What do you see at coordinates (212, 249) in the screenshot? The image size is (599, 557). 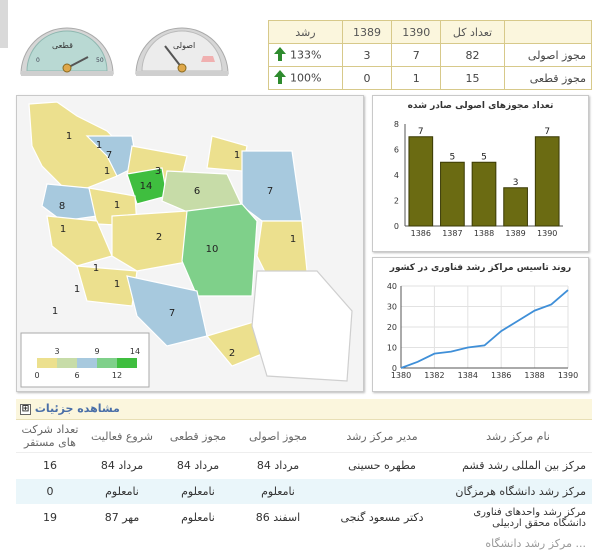 I see `svg-text: 10` at bounding box center [212, 249].